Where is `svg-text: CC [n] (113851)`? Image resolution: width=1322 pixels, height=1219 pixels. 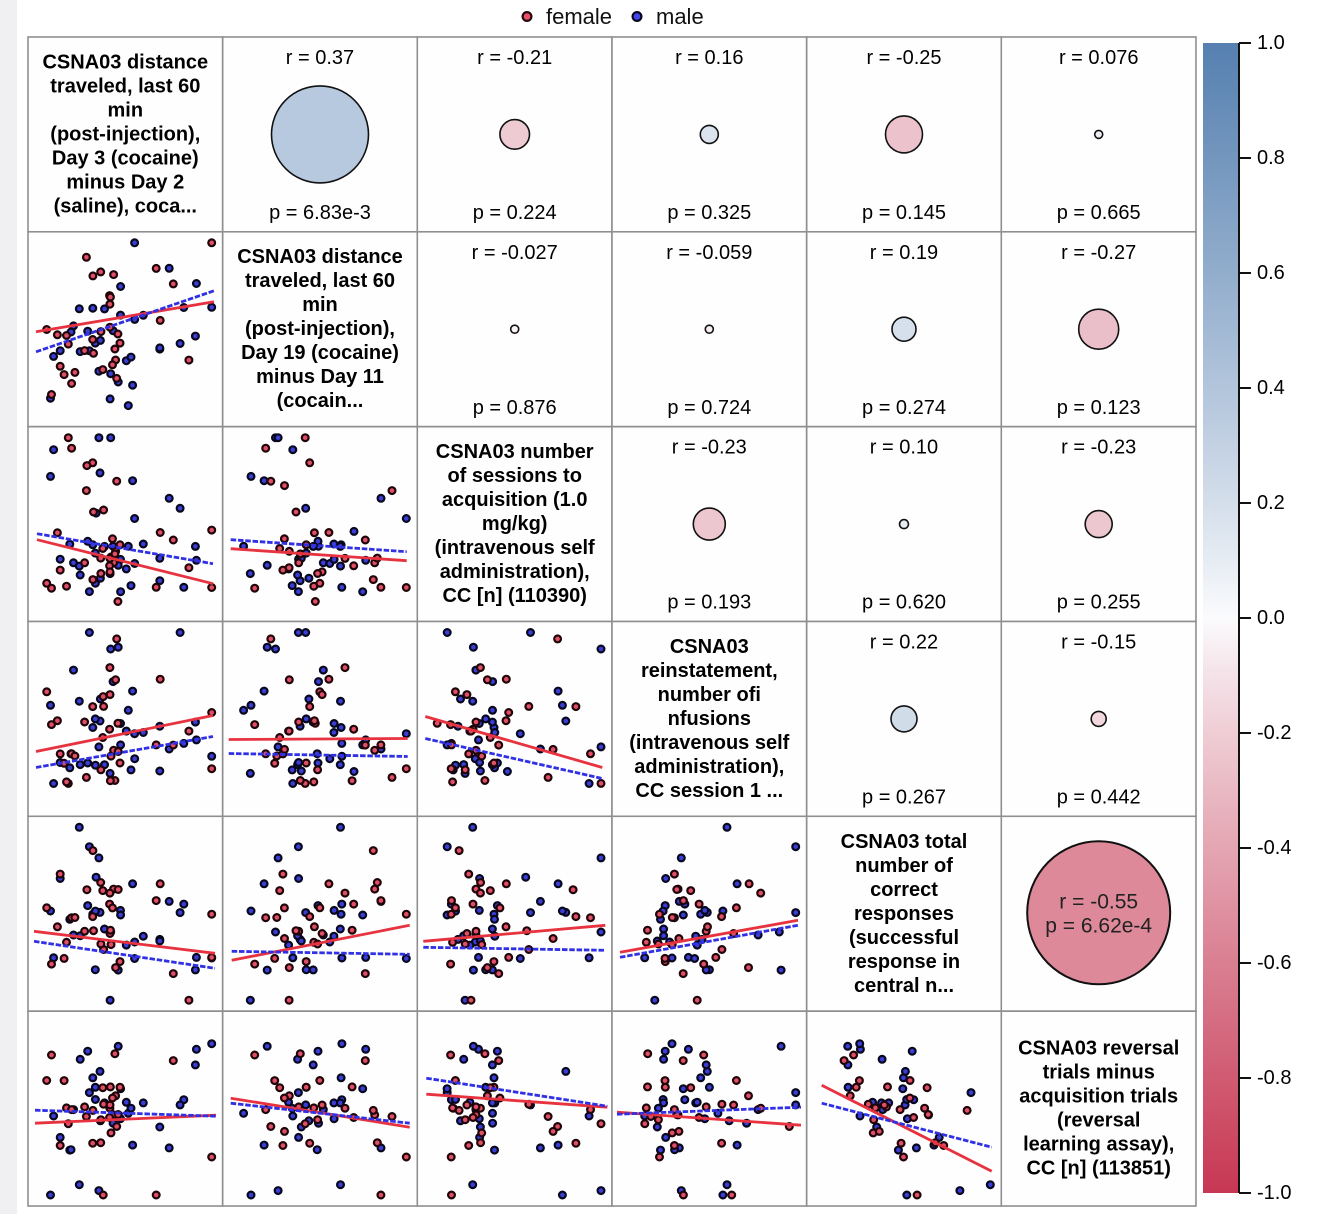
svg-text: CC [n] (113851) is located at coordinates (1098, 1169).